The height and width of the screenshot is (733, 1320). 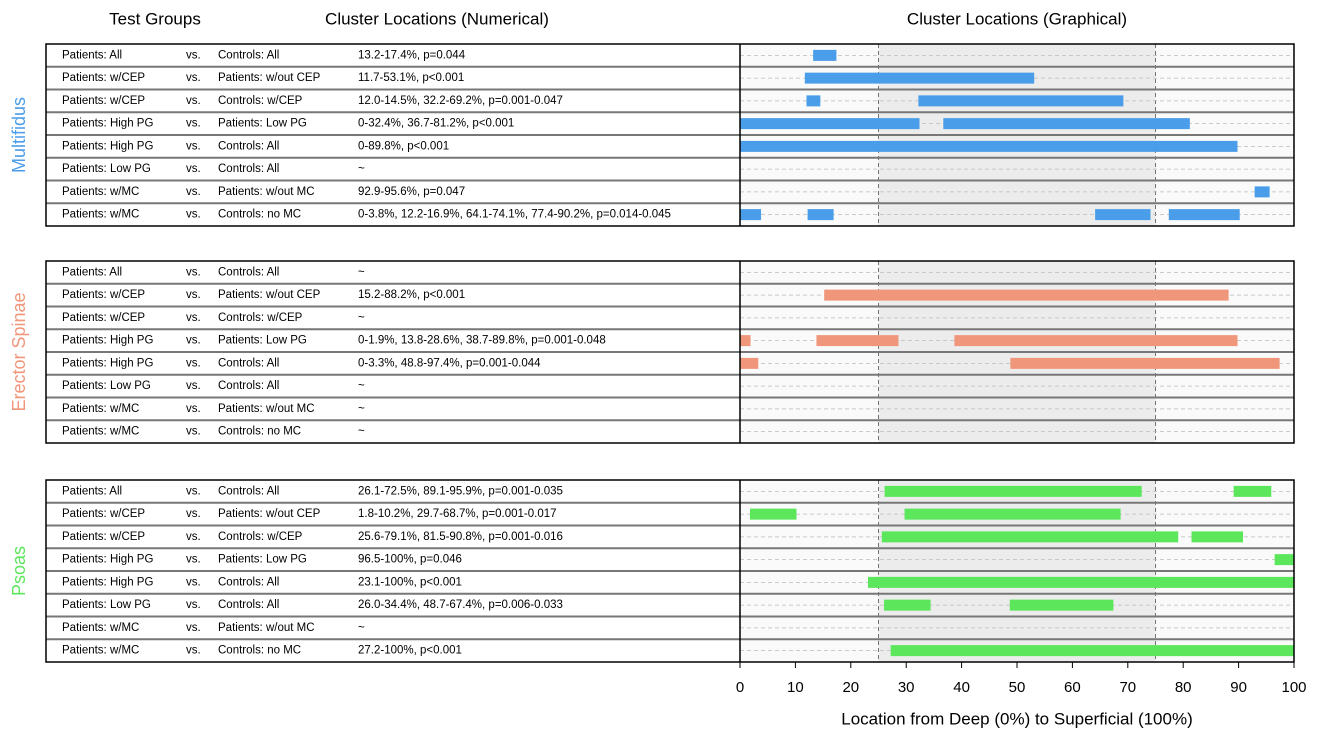 I want to click on group2: Patients: Low PG, so click(x=262, y=560).